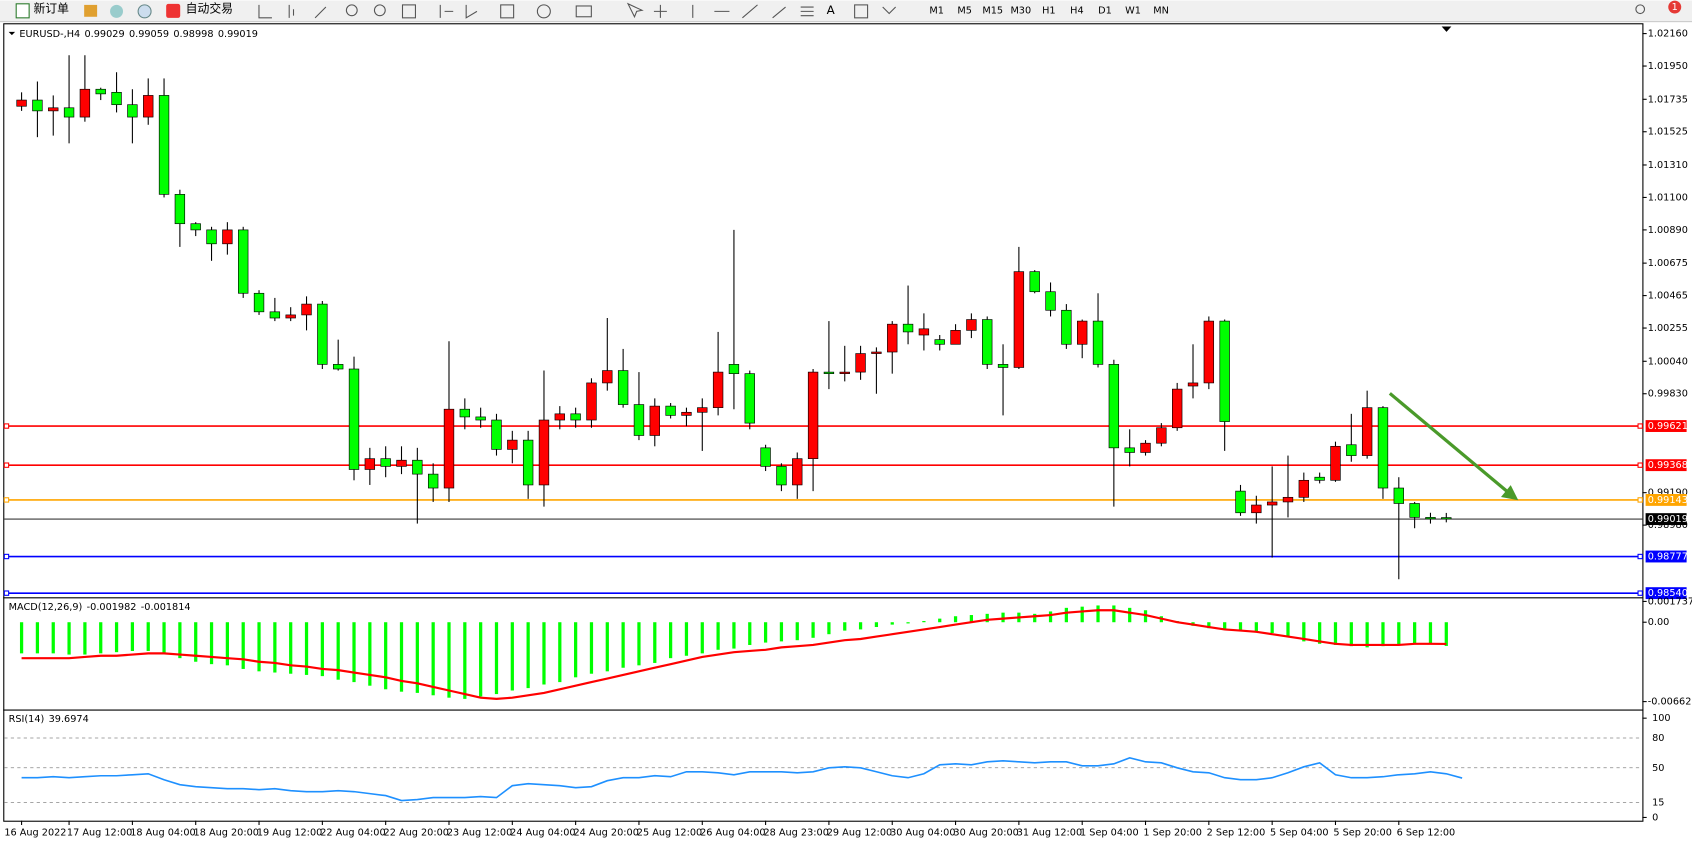 This screenshot has width=1692, height=845. What do you see at coordinates (1668, 230) in the screenshot?
I see `y-tick-label: 1.00890` at bounding box center [1668, 230].